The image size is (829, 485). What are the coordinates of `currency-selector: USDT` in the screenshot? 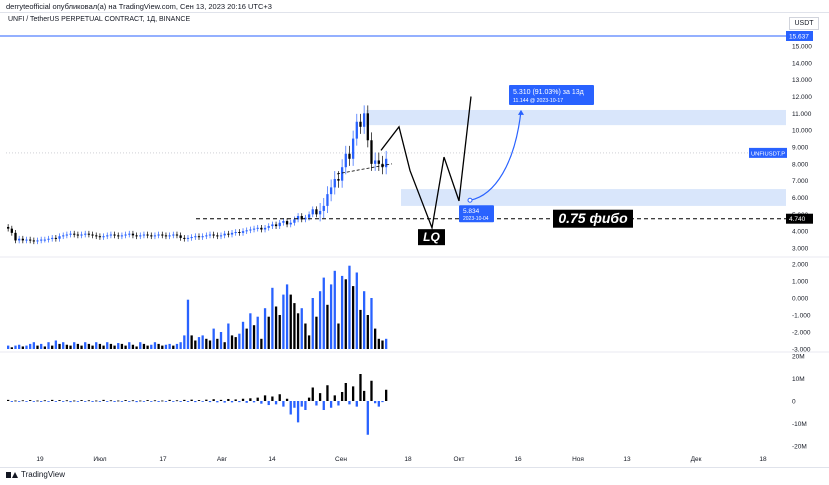 It's located at (804, 23).